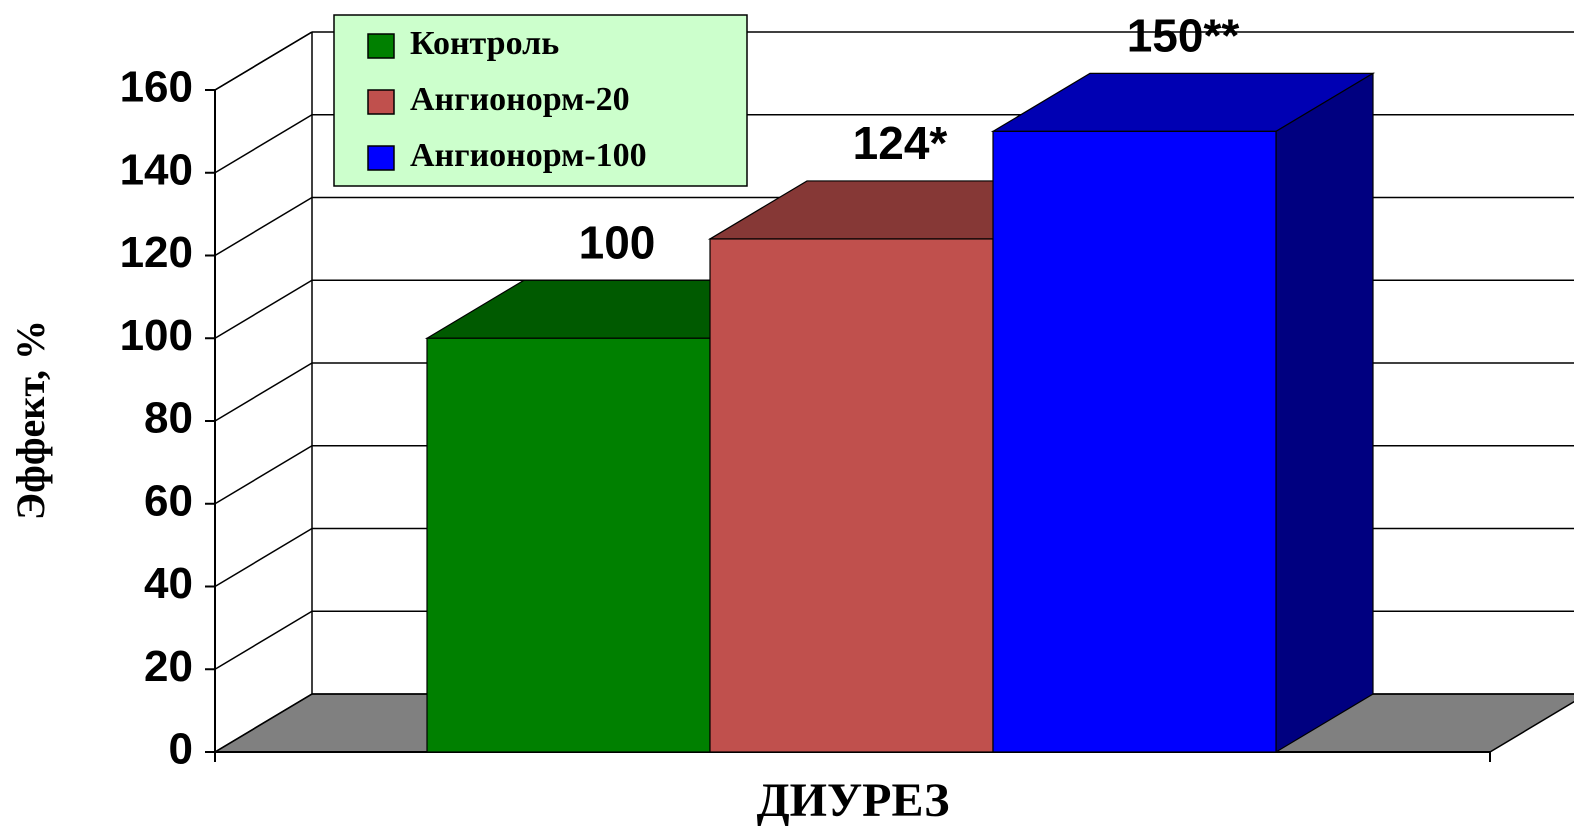 The image size is (1574, 831). What do you see at coordinates (617, 242) in the screenshot?
I see `data-label: 100` at bounding box center [617, 242].